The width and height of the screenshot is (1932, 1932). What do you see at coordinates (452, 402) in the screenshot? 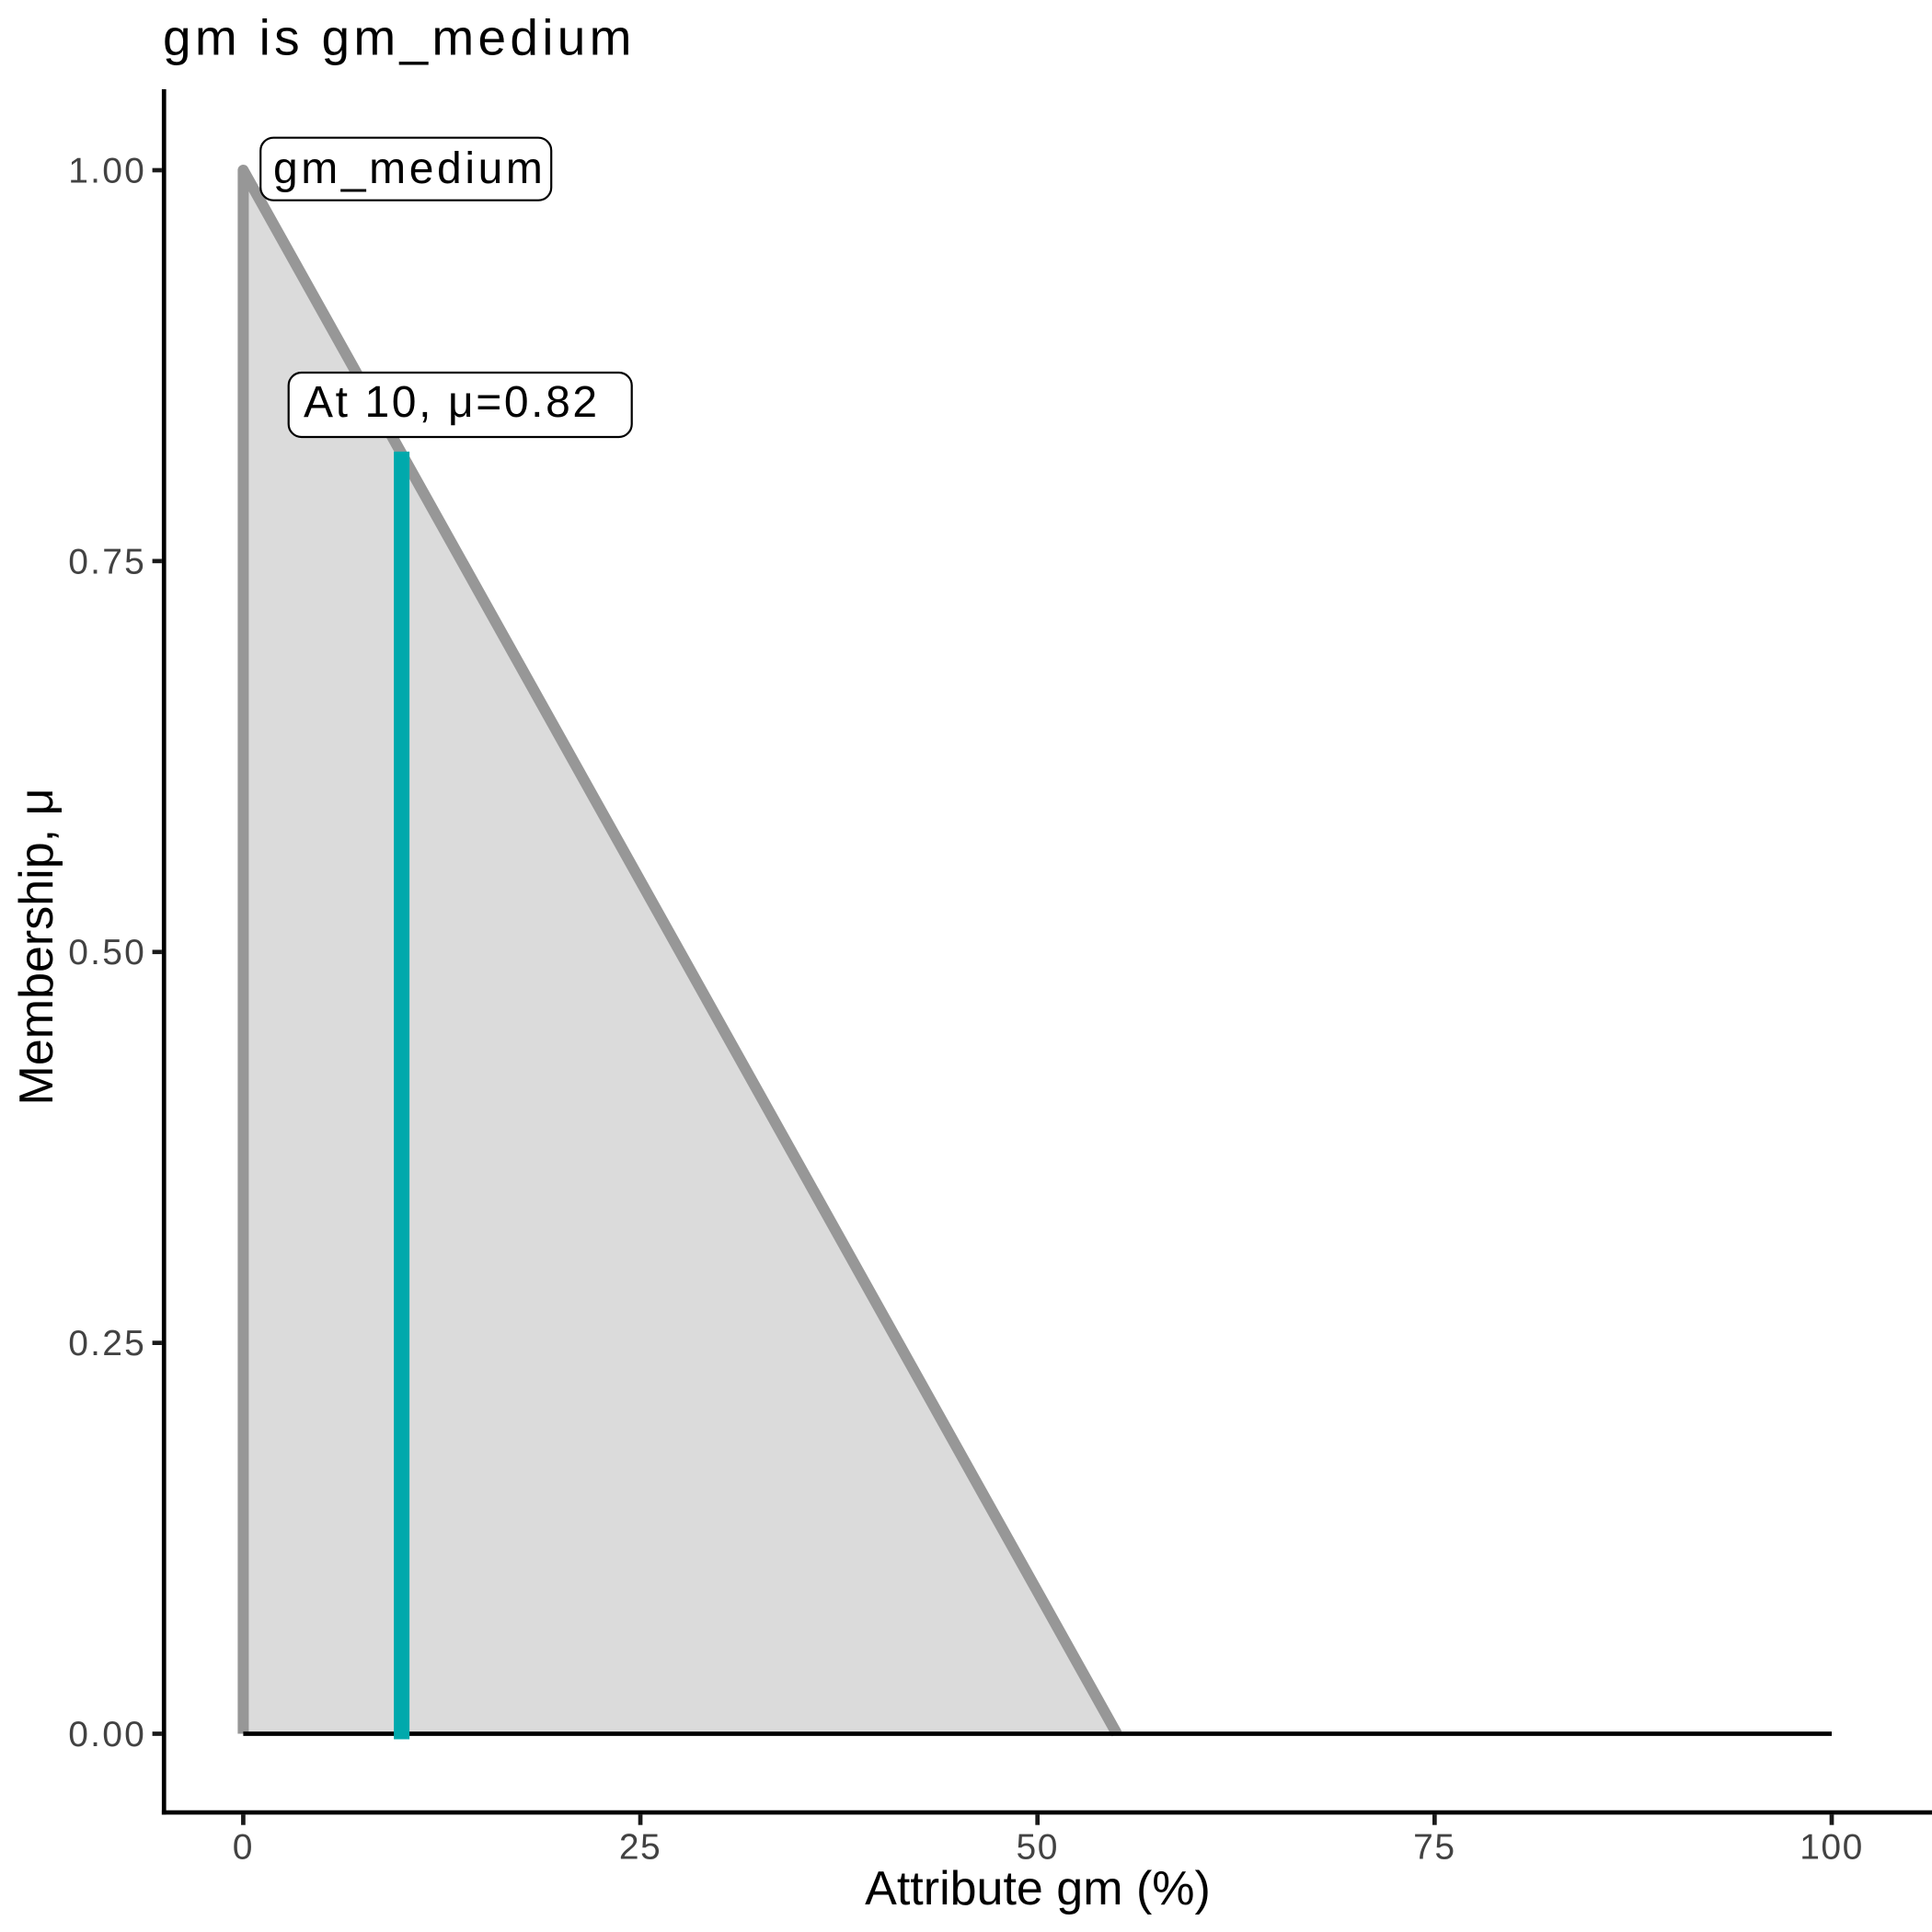
I see `svg-text: At 10, μ=0.82` at bounding box center [452, 402].